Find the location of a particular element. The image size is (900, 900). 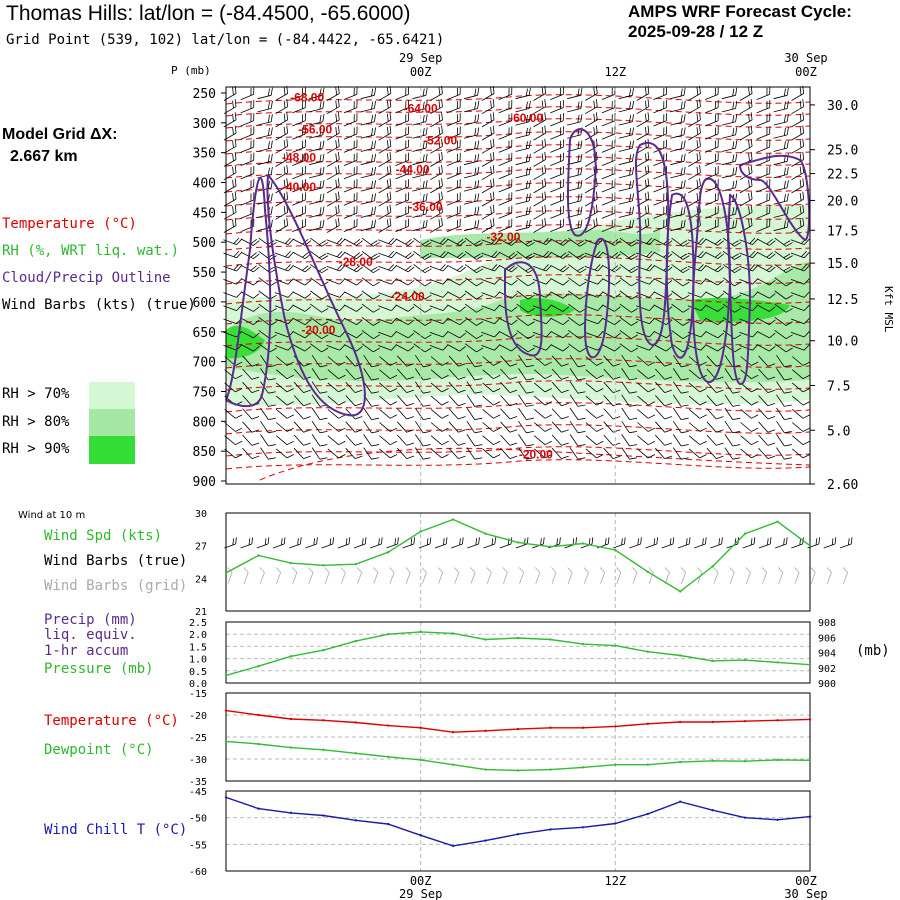

legend-temperature-2m: Temperature (°C) is located at coordinates (111, 721).